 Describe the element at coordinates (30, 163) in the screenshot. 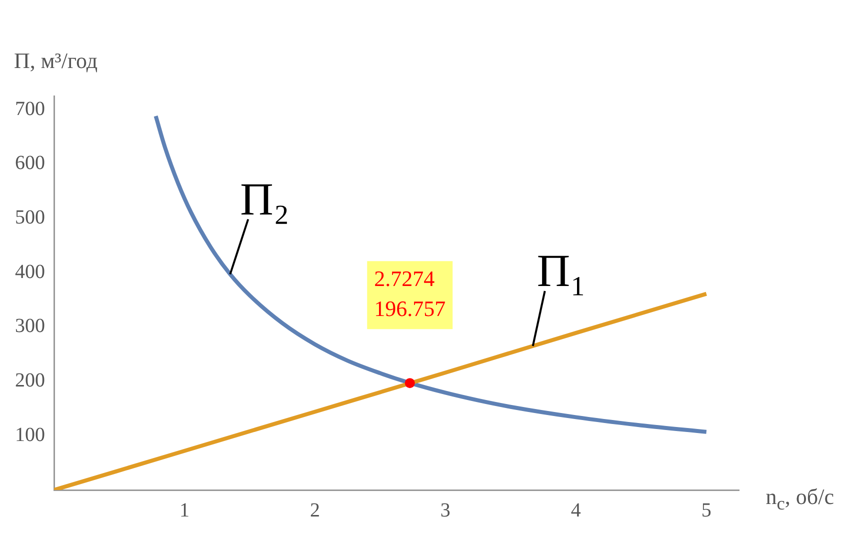

I see `y-tick-label: 600` at that location.